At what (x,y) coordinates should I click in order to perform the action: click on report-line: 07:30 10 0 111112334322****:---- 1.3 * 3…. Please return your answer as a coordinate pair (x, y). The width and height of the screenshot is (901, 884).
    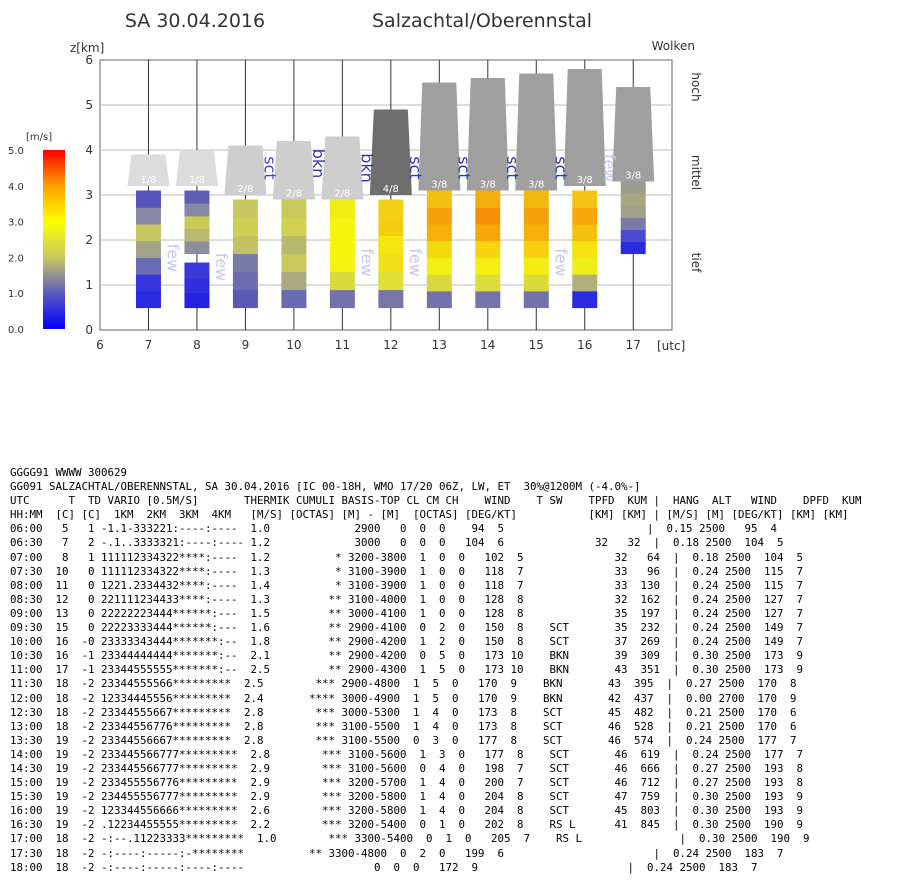
    Looking at the image, I should click on (407, 571).